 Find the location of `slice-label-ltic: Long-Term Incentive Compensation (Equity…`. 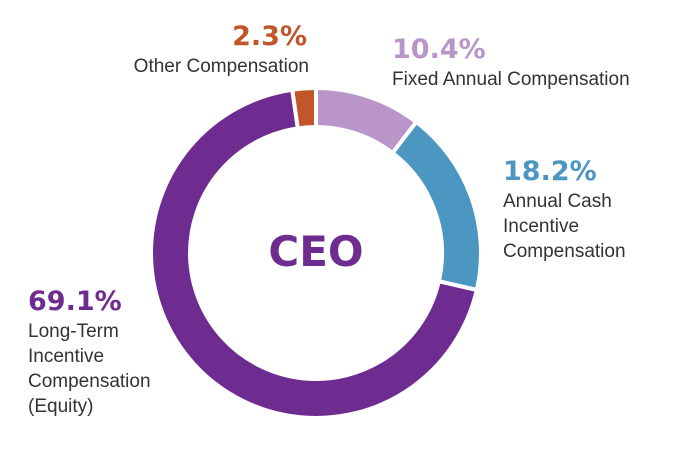

slice-label-ltic: Long-Term Incentive Compensation (Equity… is located at coordinates (89, 369).